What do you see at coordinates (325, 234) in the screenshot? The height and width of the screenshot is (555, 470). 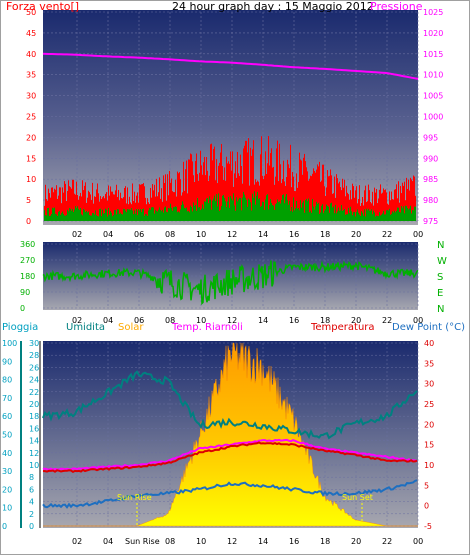 I see `x-tick-label: 18` at bounding box center [325, 234].